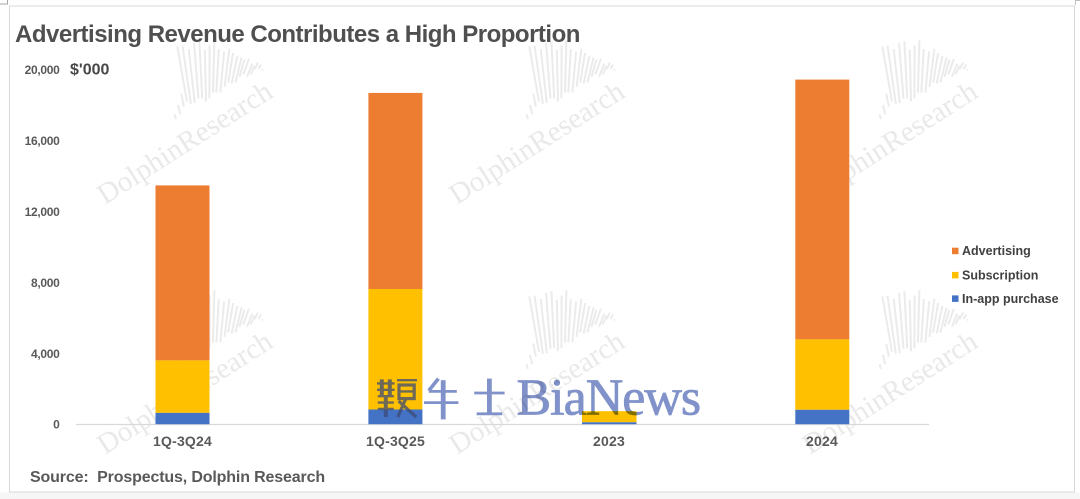 This screenshot has width=1080, height=499. I want to click on svg-text: 16,000, so click(43, 141).